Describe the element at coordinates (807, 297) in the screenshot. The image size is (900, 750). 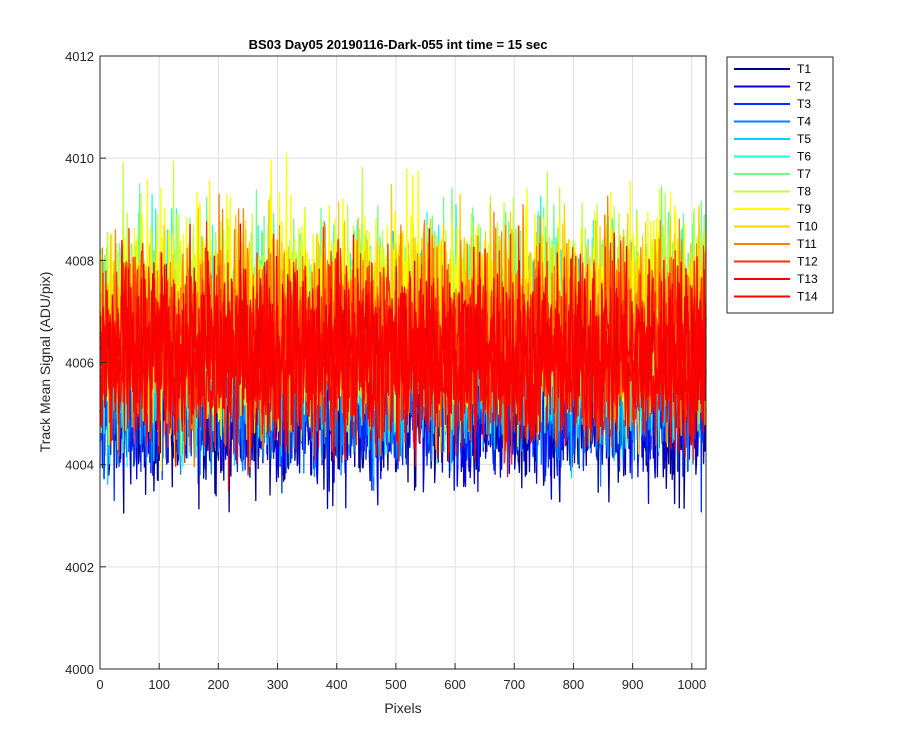
I see `legend-label: T14` at that location.